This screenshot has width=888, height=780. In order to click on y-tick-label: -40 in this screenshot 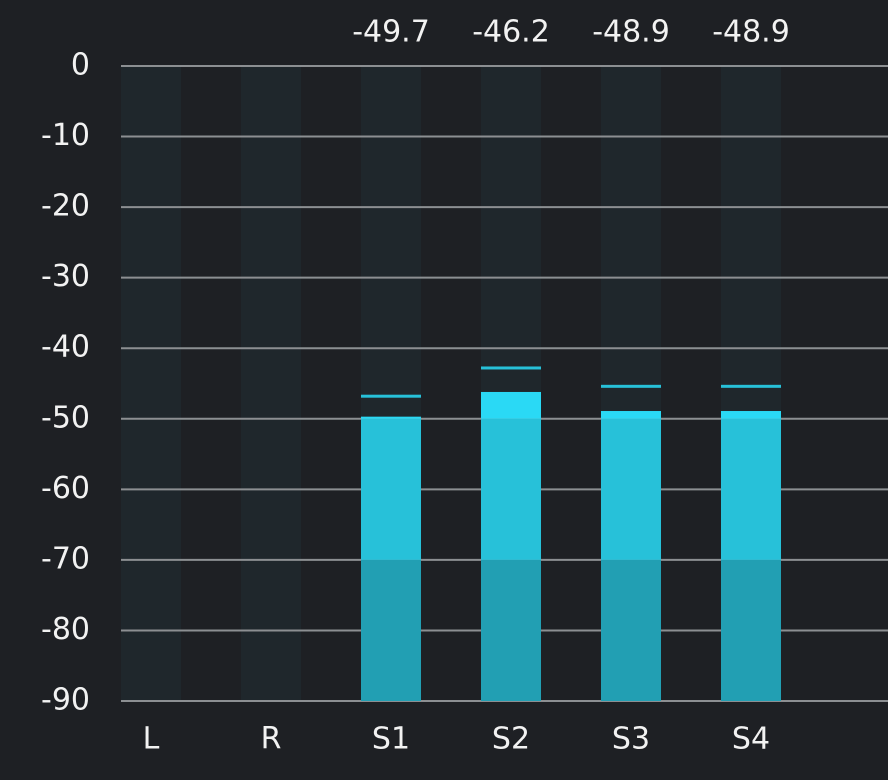, I will do `click(65, 347)`.